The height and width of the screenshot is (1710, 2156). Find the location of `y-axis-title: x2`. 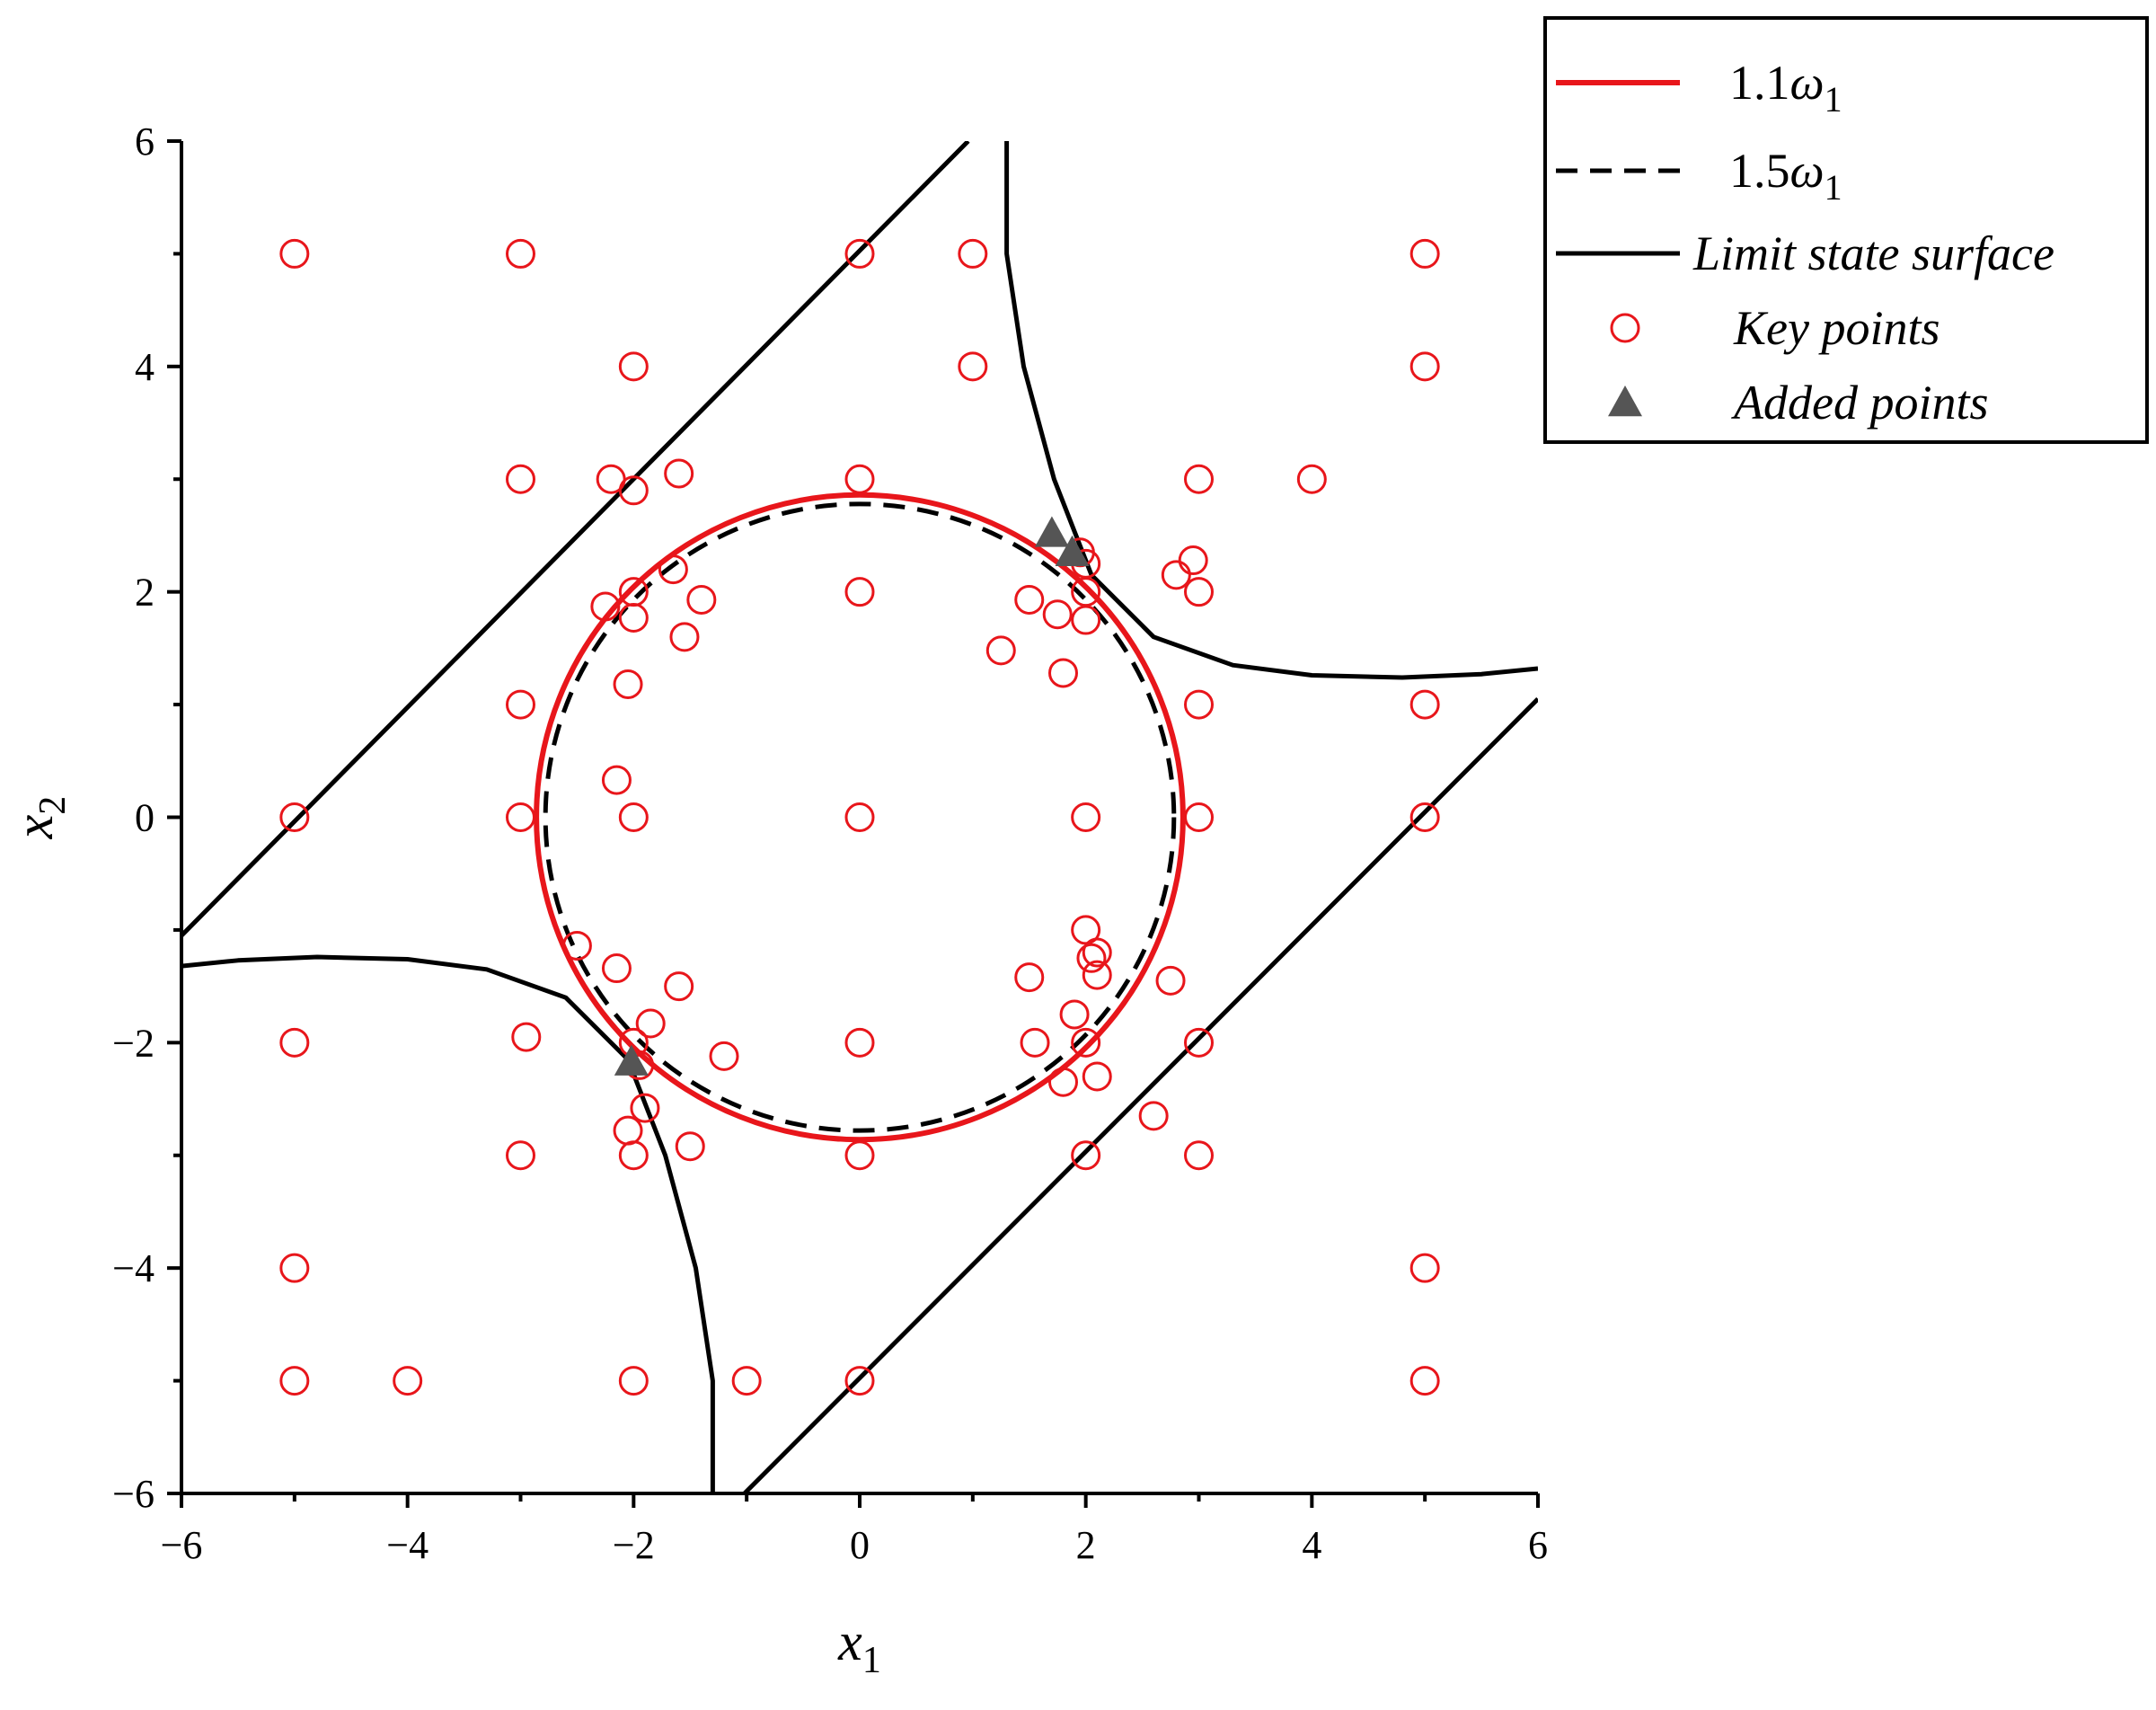

y-axis-title: x2 is located at coordinates (39, 818).